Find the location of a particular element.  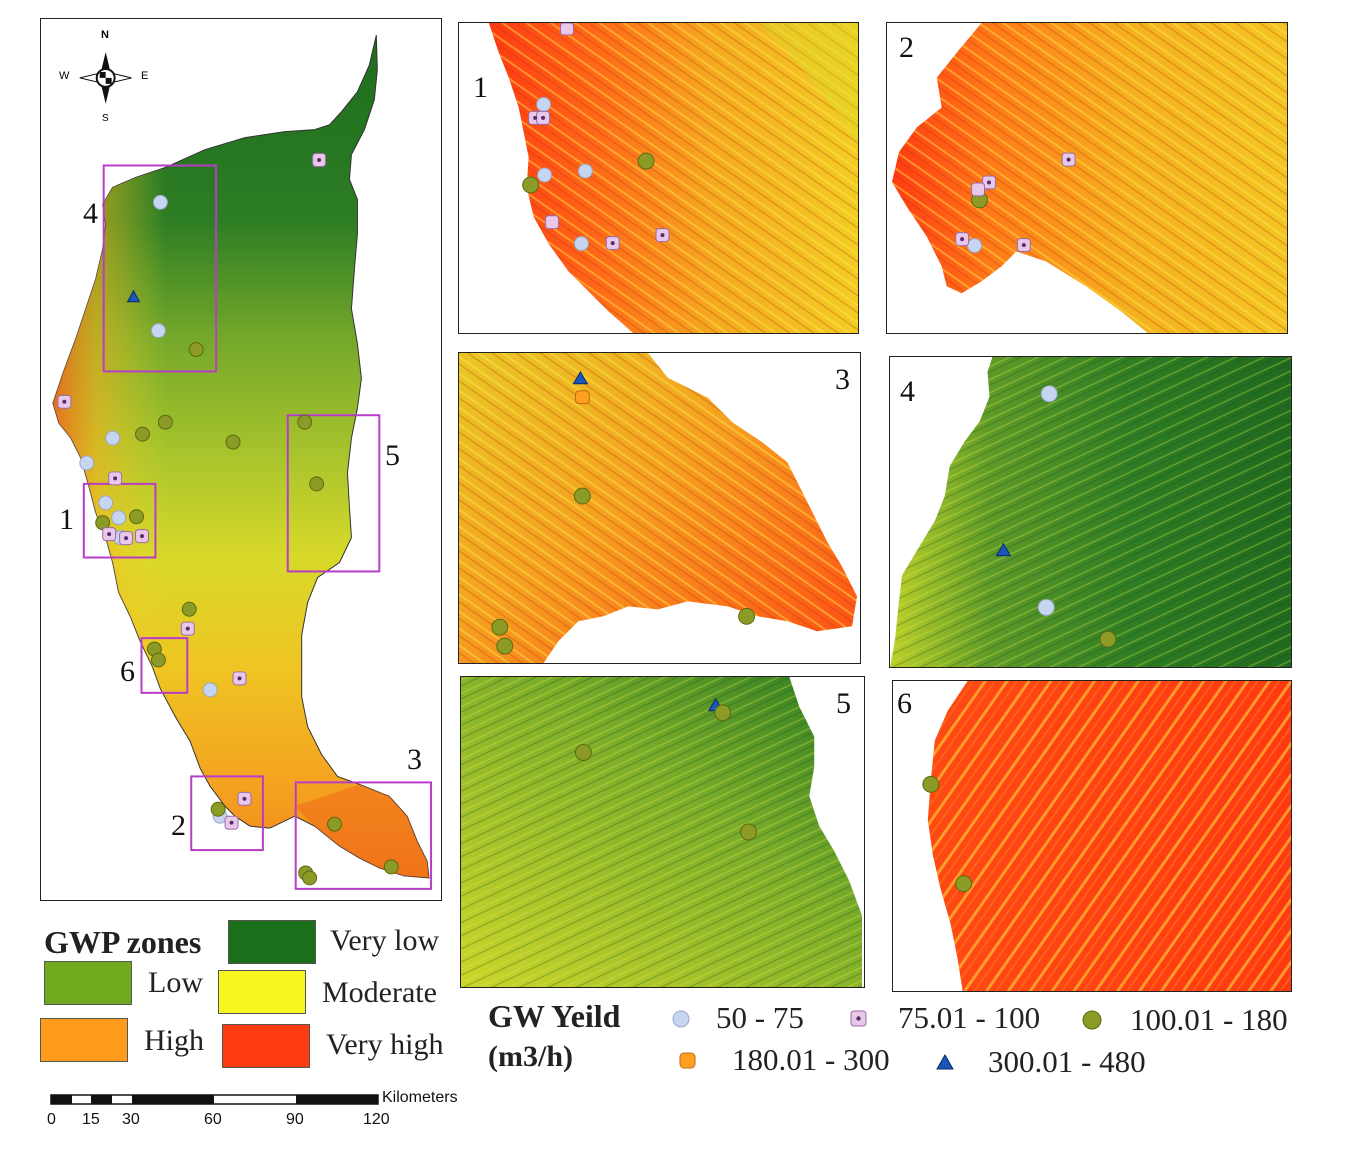

main-label-1: 1 is located at coordinates (66, 519).